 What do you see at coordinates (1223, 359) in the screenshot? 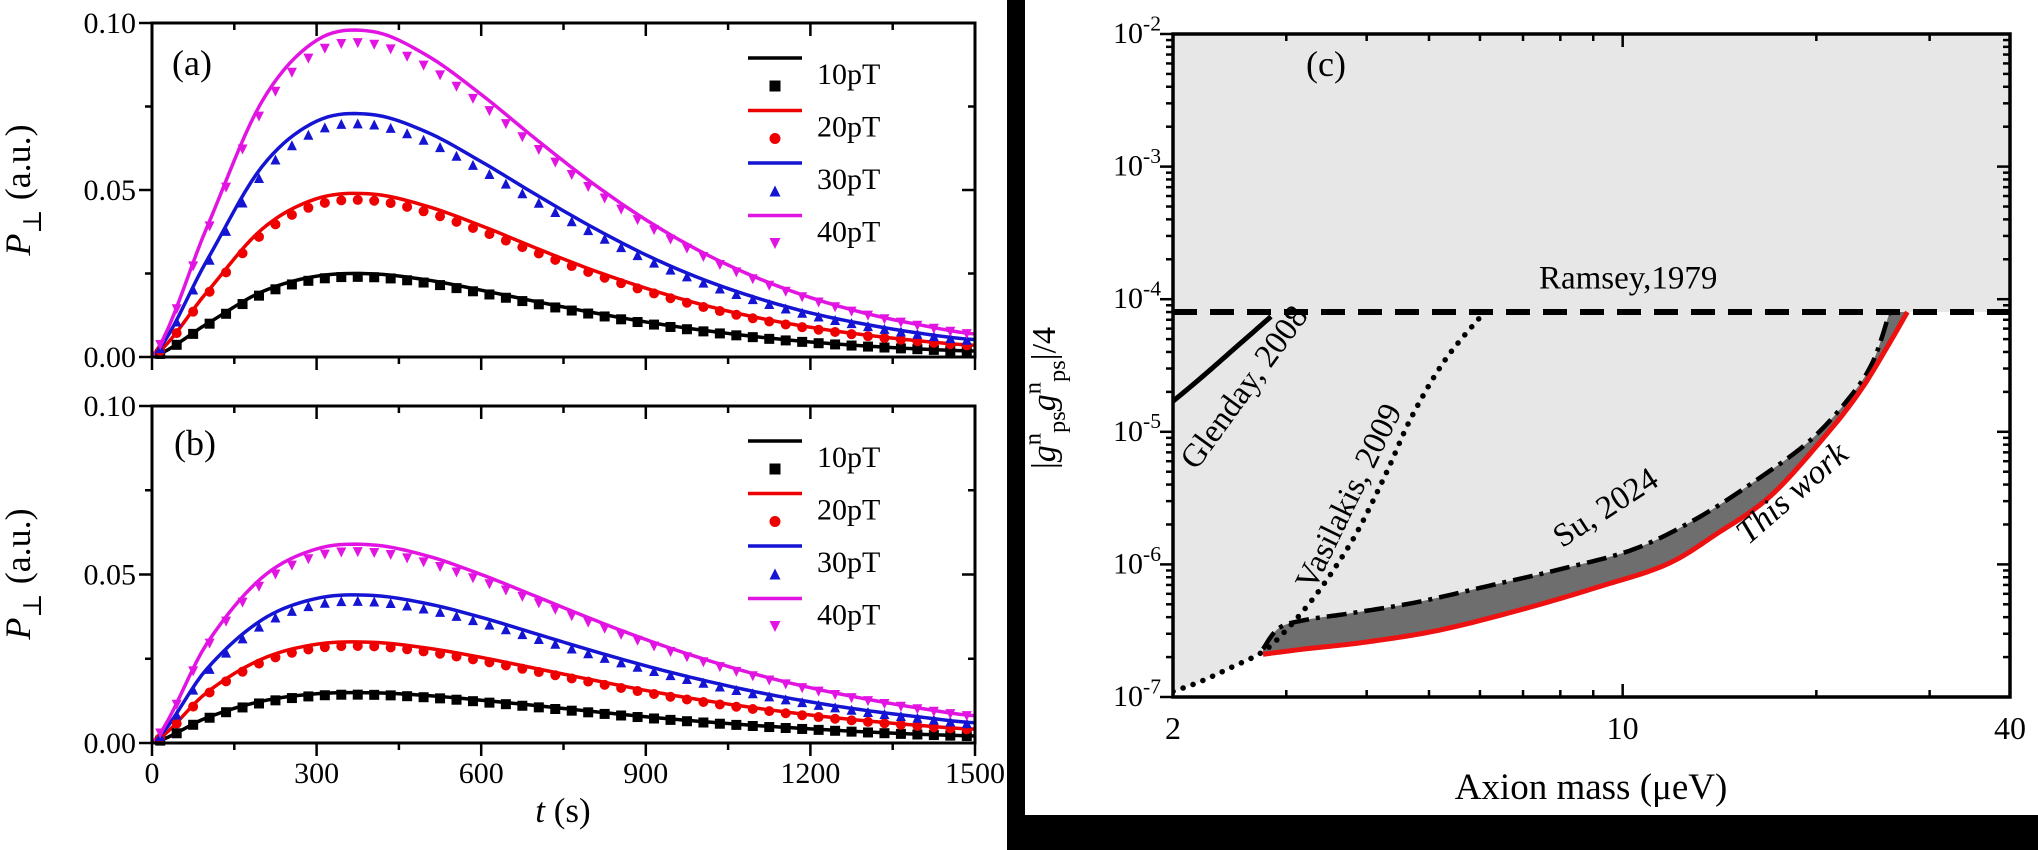
I see `curve-glenday-2008` at bounding box center [1223, 359].